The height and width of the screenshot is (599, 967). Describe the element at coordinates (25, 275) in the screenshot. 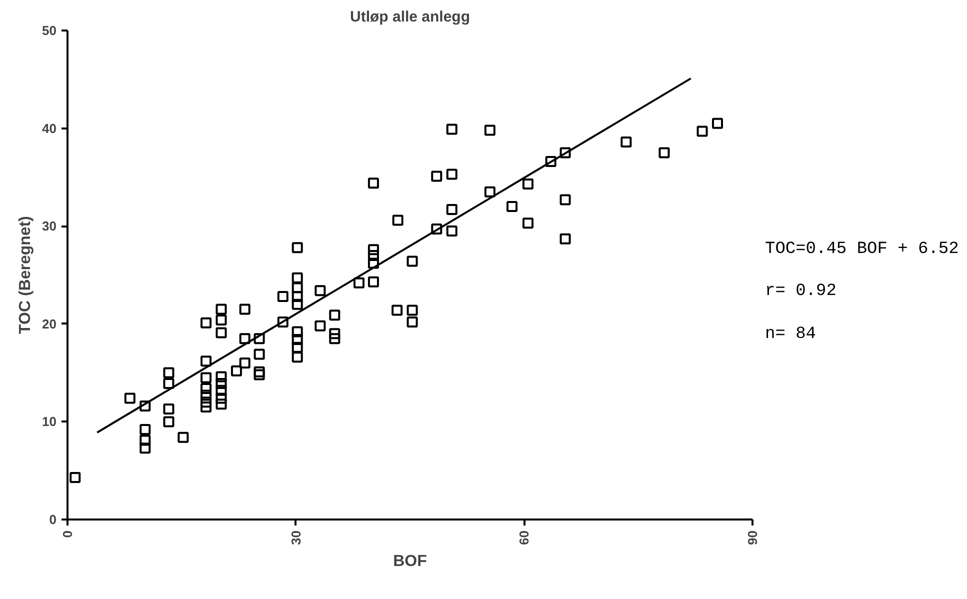

I see `y-axis-title: TOC (Beregnet)` at that location.